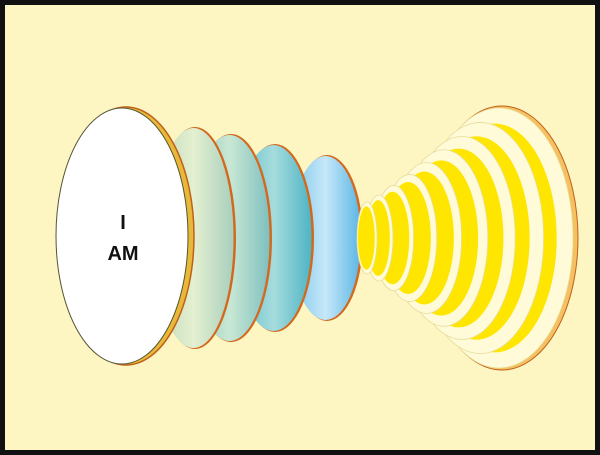 This screenshot has height=455, width=600. What do you see at coordinates (122, 254) in the screenshot?
I see `label-line-am: AM` at bounding box center [122, 254].